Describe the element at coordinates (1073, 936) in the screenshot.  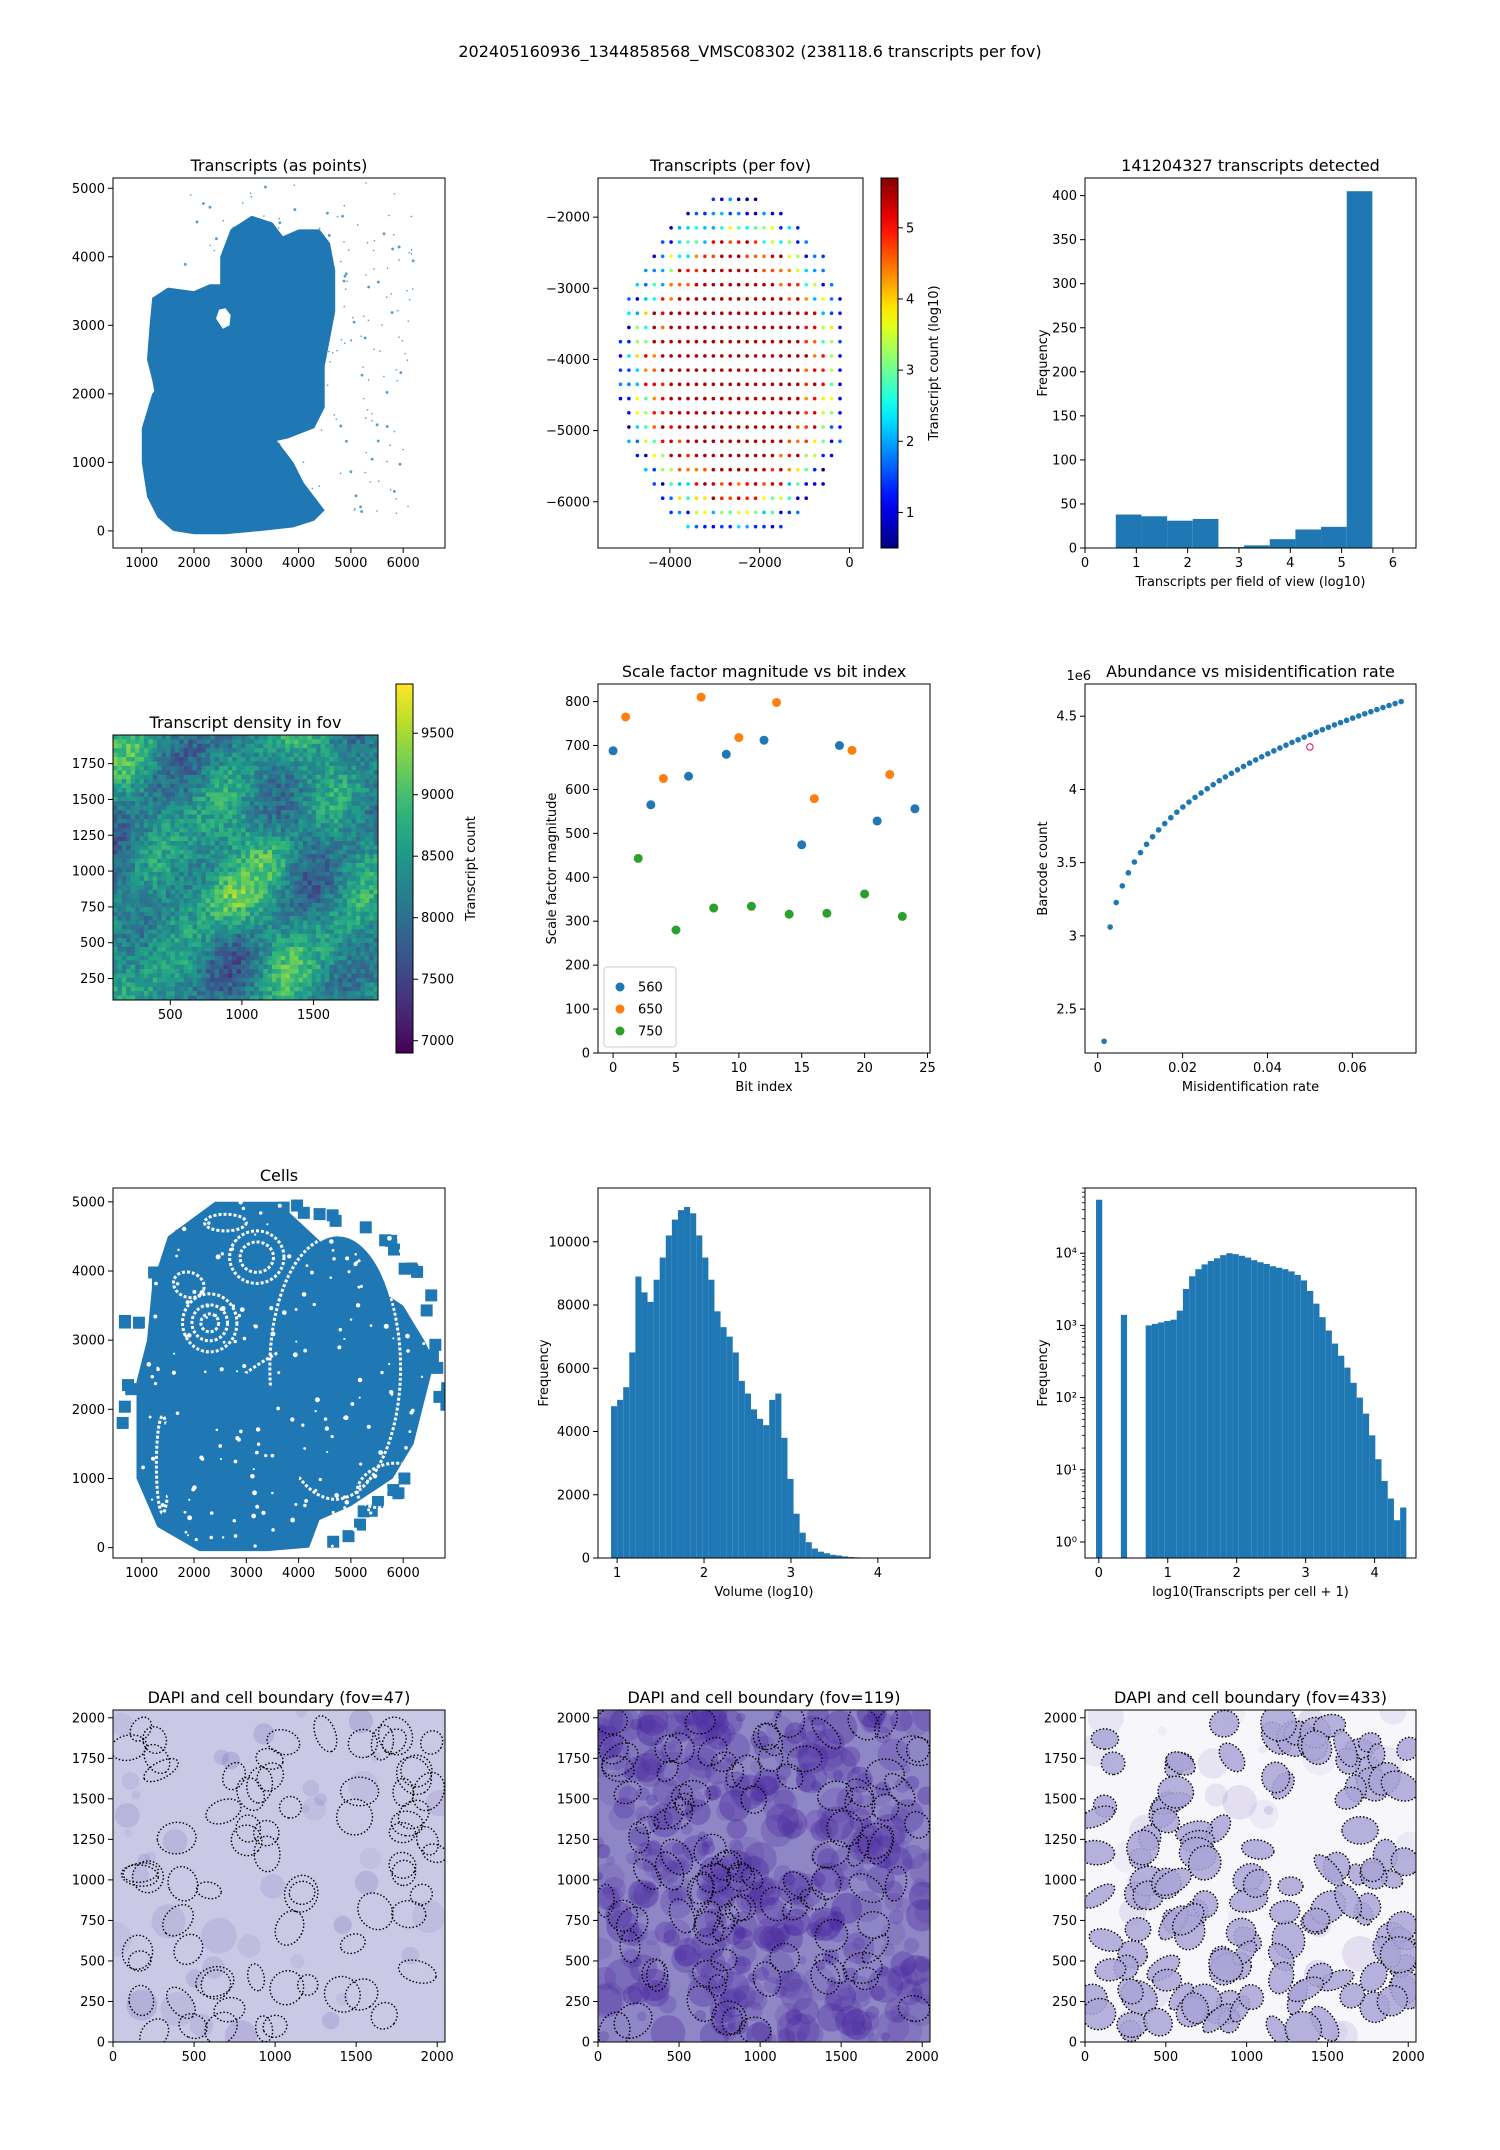
I see `y-tick-label: 3` at that location.